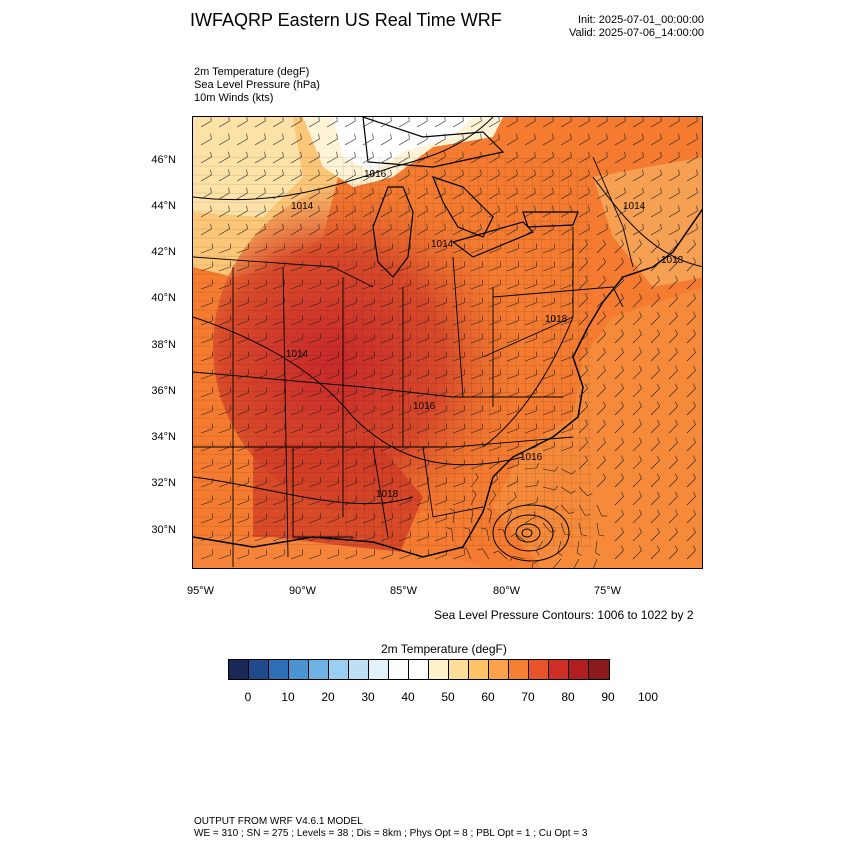 This screenshot has width=850, height=850. What do you see at coordinates (328, 697) in the screenshot?
I see `colorbar-tick-label: 20` at bounding box center [328, 697].